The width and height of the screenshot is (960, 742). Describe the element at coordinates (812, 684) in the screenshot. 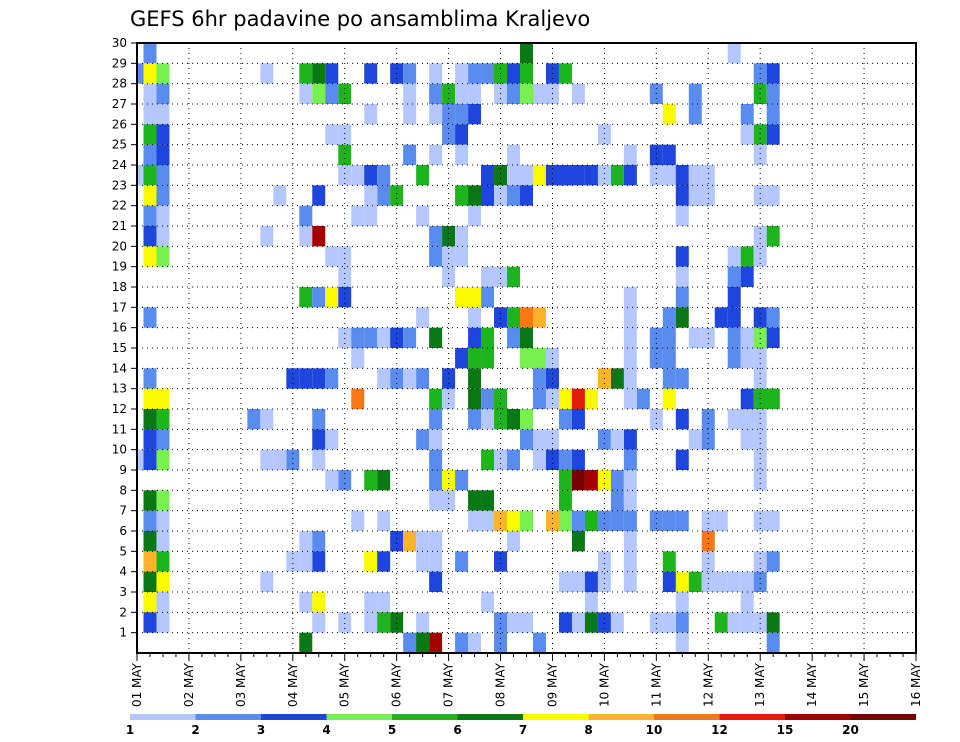

I see `x-tick-label: 14 MAY` at that location.